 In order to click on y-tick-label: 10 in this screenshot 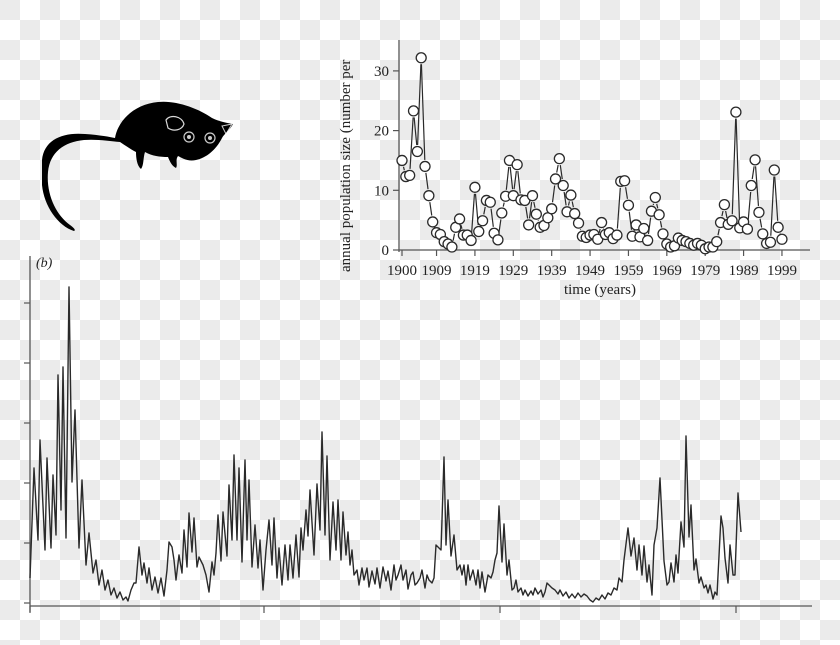, I will do `click(381, 191)`.